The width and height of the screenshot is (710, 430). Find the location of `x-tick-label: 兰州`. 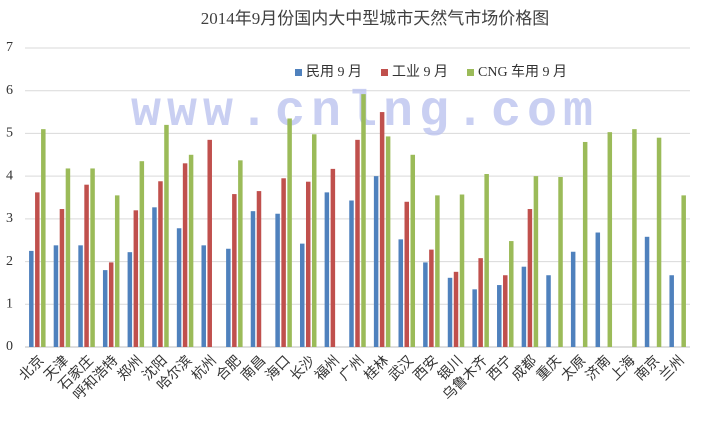

x-tick-label: 兰州 is located at coordinates (672, 368).